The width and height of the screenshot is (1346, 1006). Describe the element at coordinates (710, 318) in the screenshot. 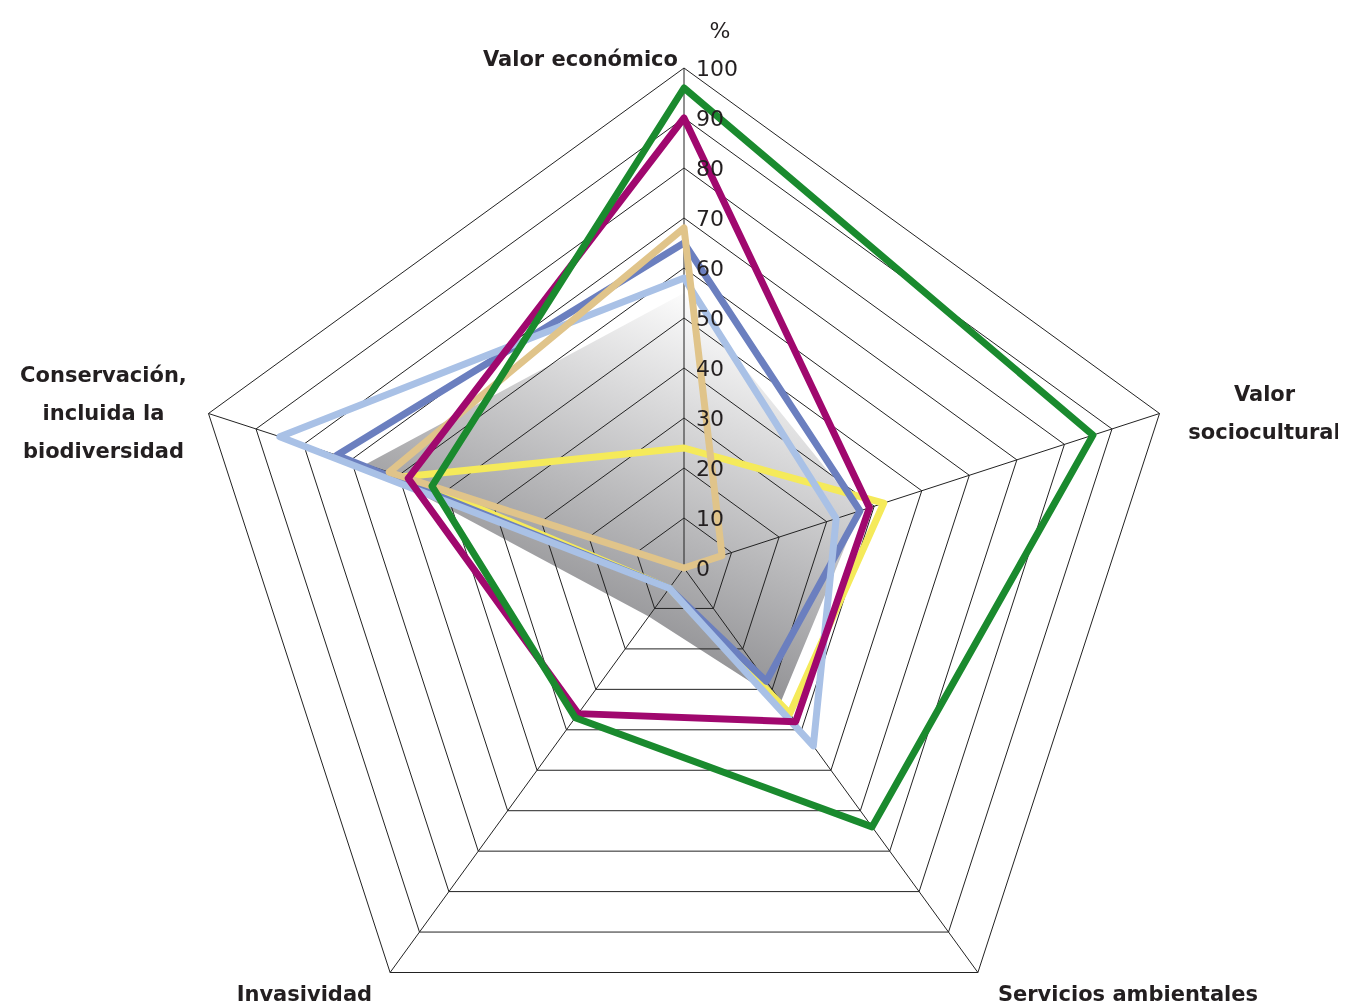

I see `y-tick-label: 50` at that location.